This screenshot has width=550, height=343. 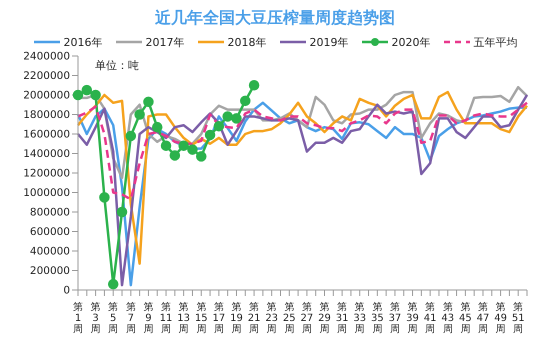 What do you see at coordinates (430, 318) in the screenshot?
I see `x-tick-label: 第41周` at bounding box center [430, 318].